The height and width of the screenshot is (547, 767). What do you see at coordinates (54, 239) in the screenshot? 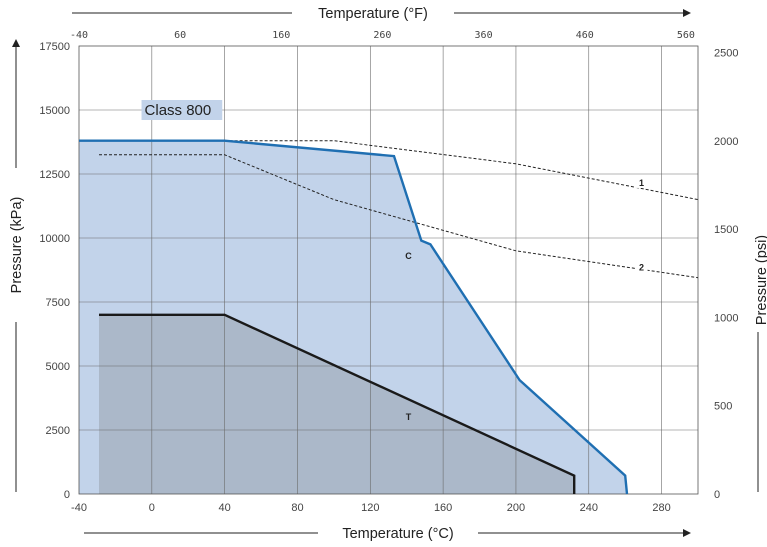
I see `y-left-tick-label: 10000` at bounding box center [54, 239].